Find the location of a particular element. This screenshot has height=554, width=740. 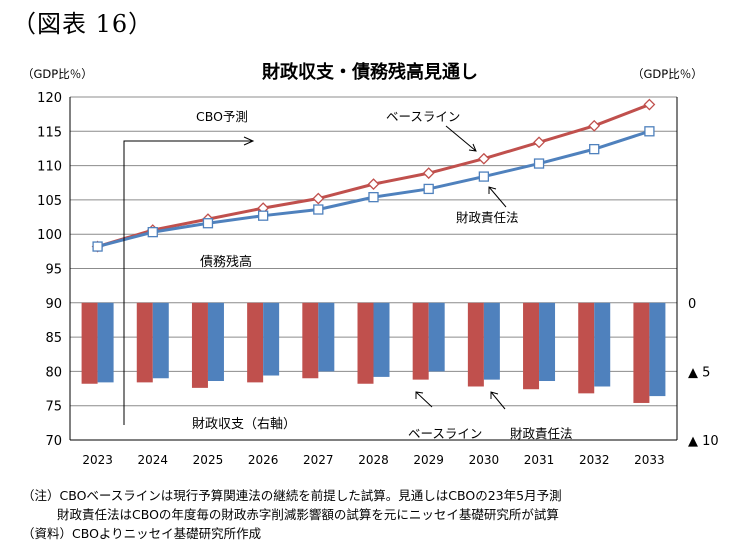

left-tick-label: 115 is located at coordinates (49, 132).